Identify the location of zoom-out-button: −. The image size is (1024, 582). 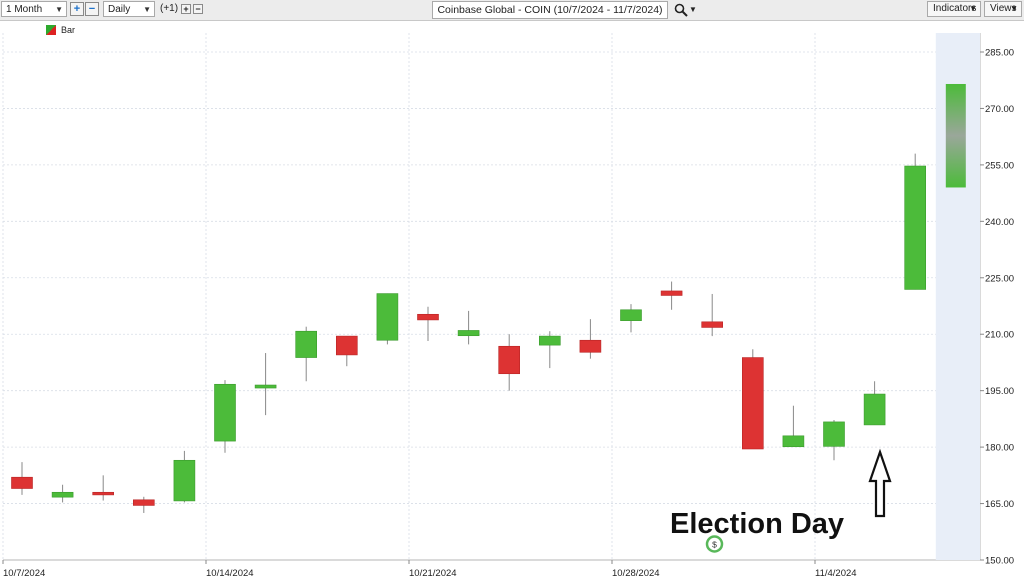
(92, 9).